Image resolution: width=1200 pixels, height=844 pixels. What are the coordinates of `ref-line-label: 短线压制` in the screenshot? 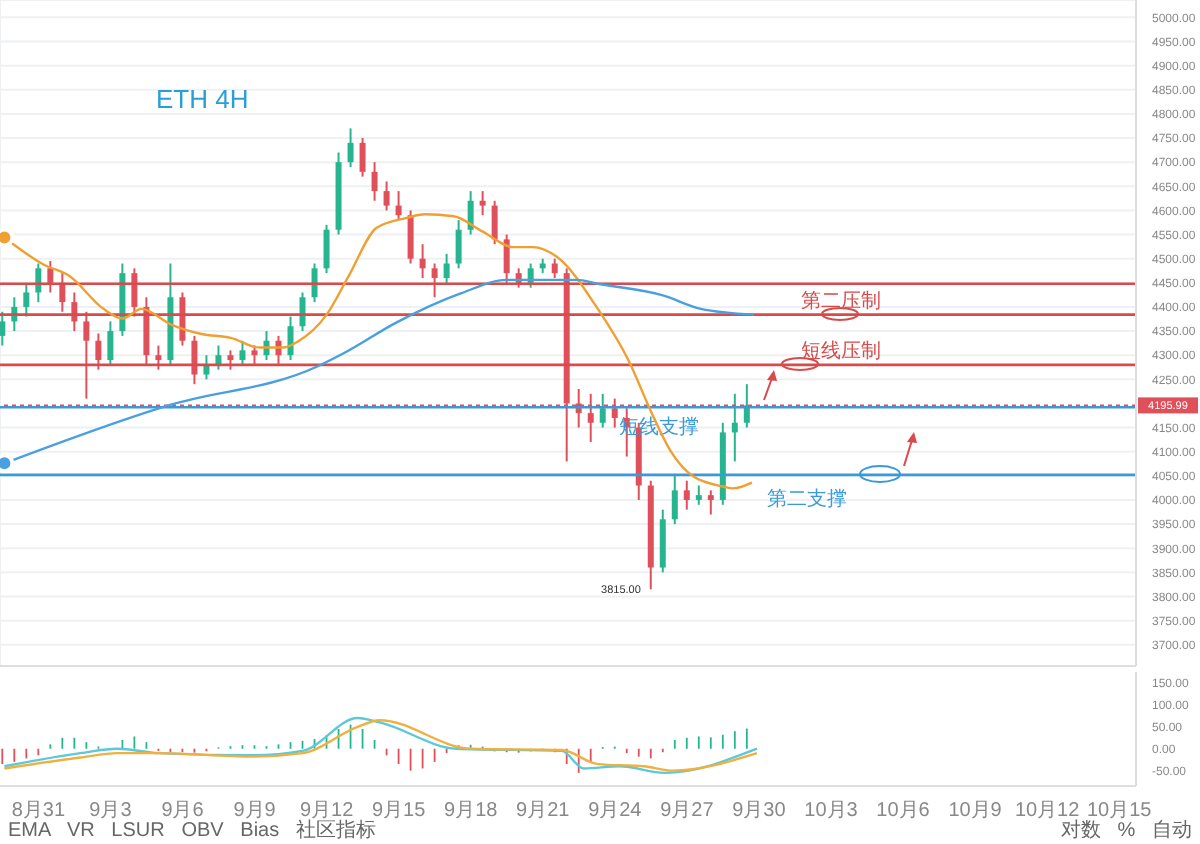 It's located at (840, 350).